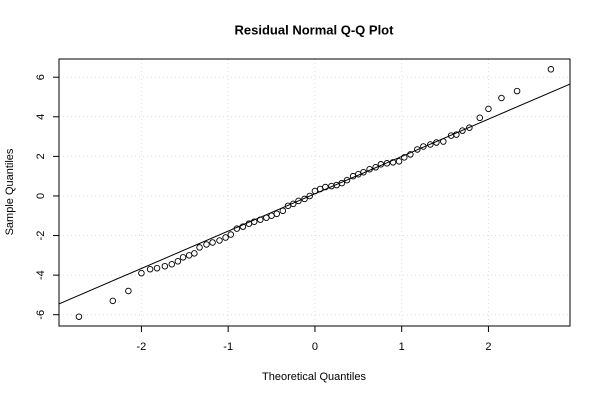 The height and width of the screenshot is (400, 600). What do you see at coordinates (41, 77) in the screenshot?
I see `y-tick-label: 6` at bounding box center [41, 77].